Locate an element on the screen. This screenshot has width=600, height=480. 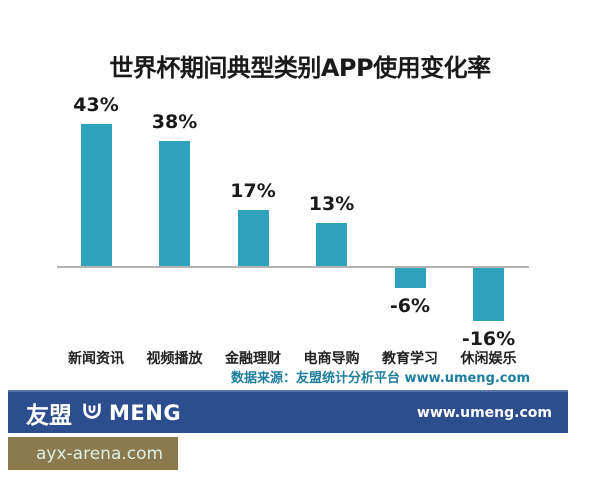
umeng-logo-en-text: MENG is located at coordinates (145, 412).